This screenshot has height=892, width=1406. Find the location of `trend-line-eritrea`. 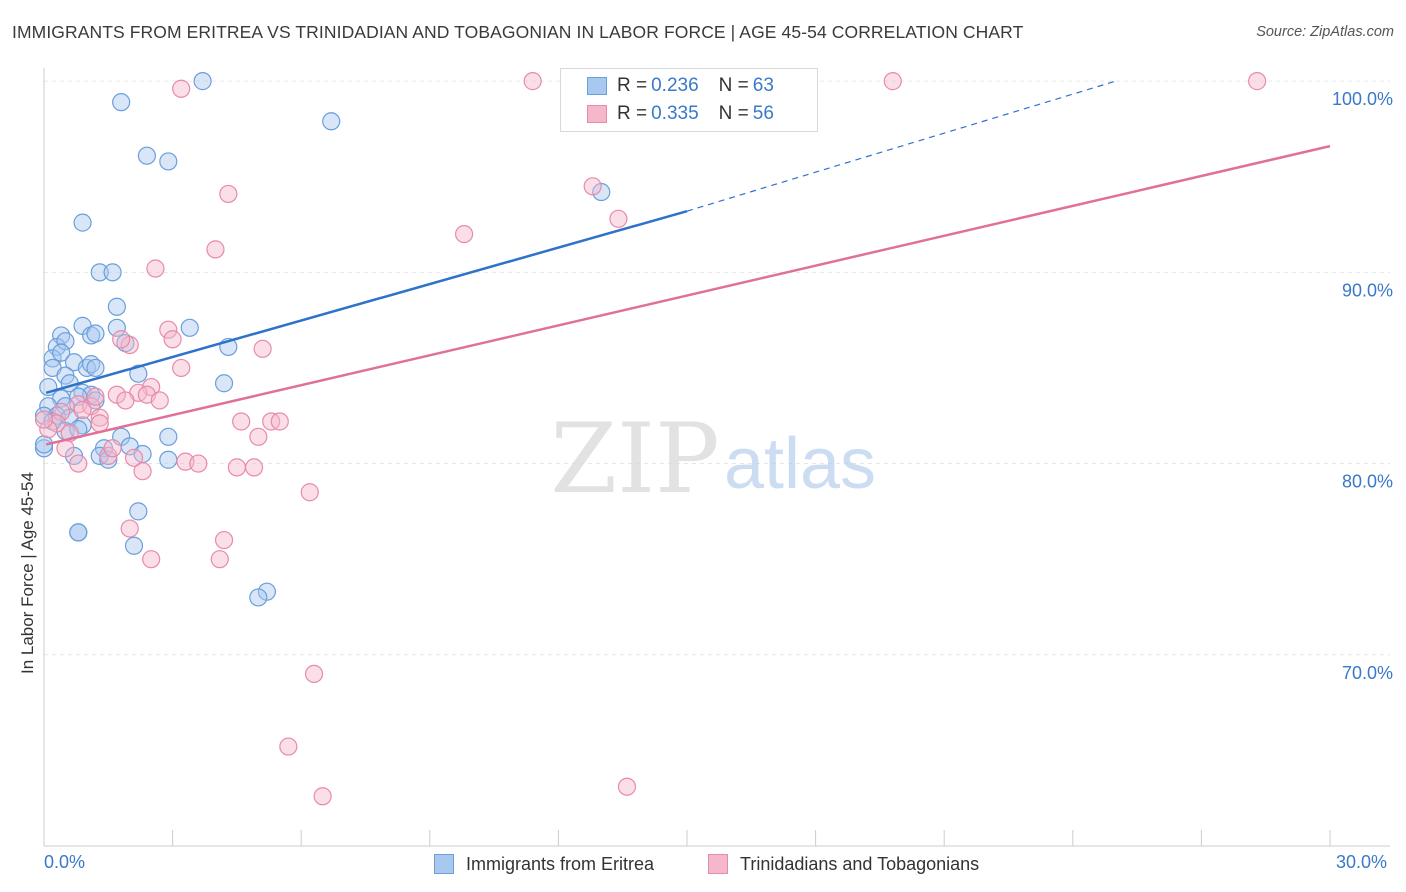

trend-line-eritrea is located at coordinates (366, 302).